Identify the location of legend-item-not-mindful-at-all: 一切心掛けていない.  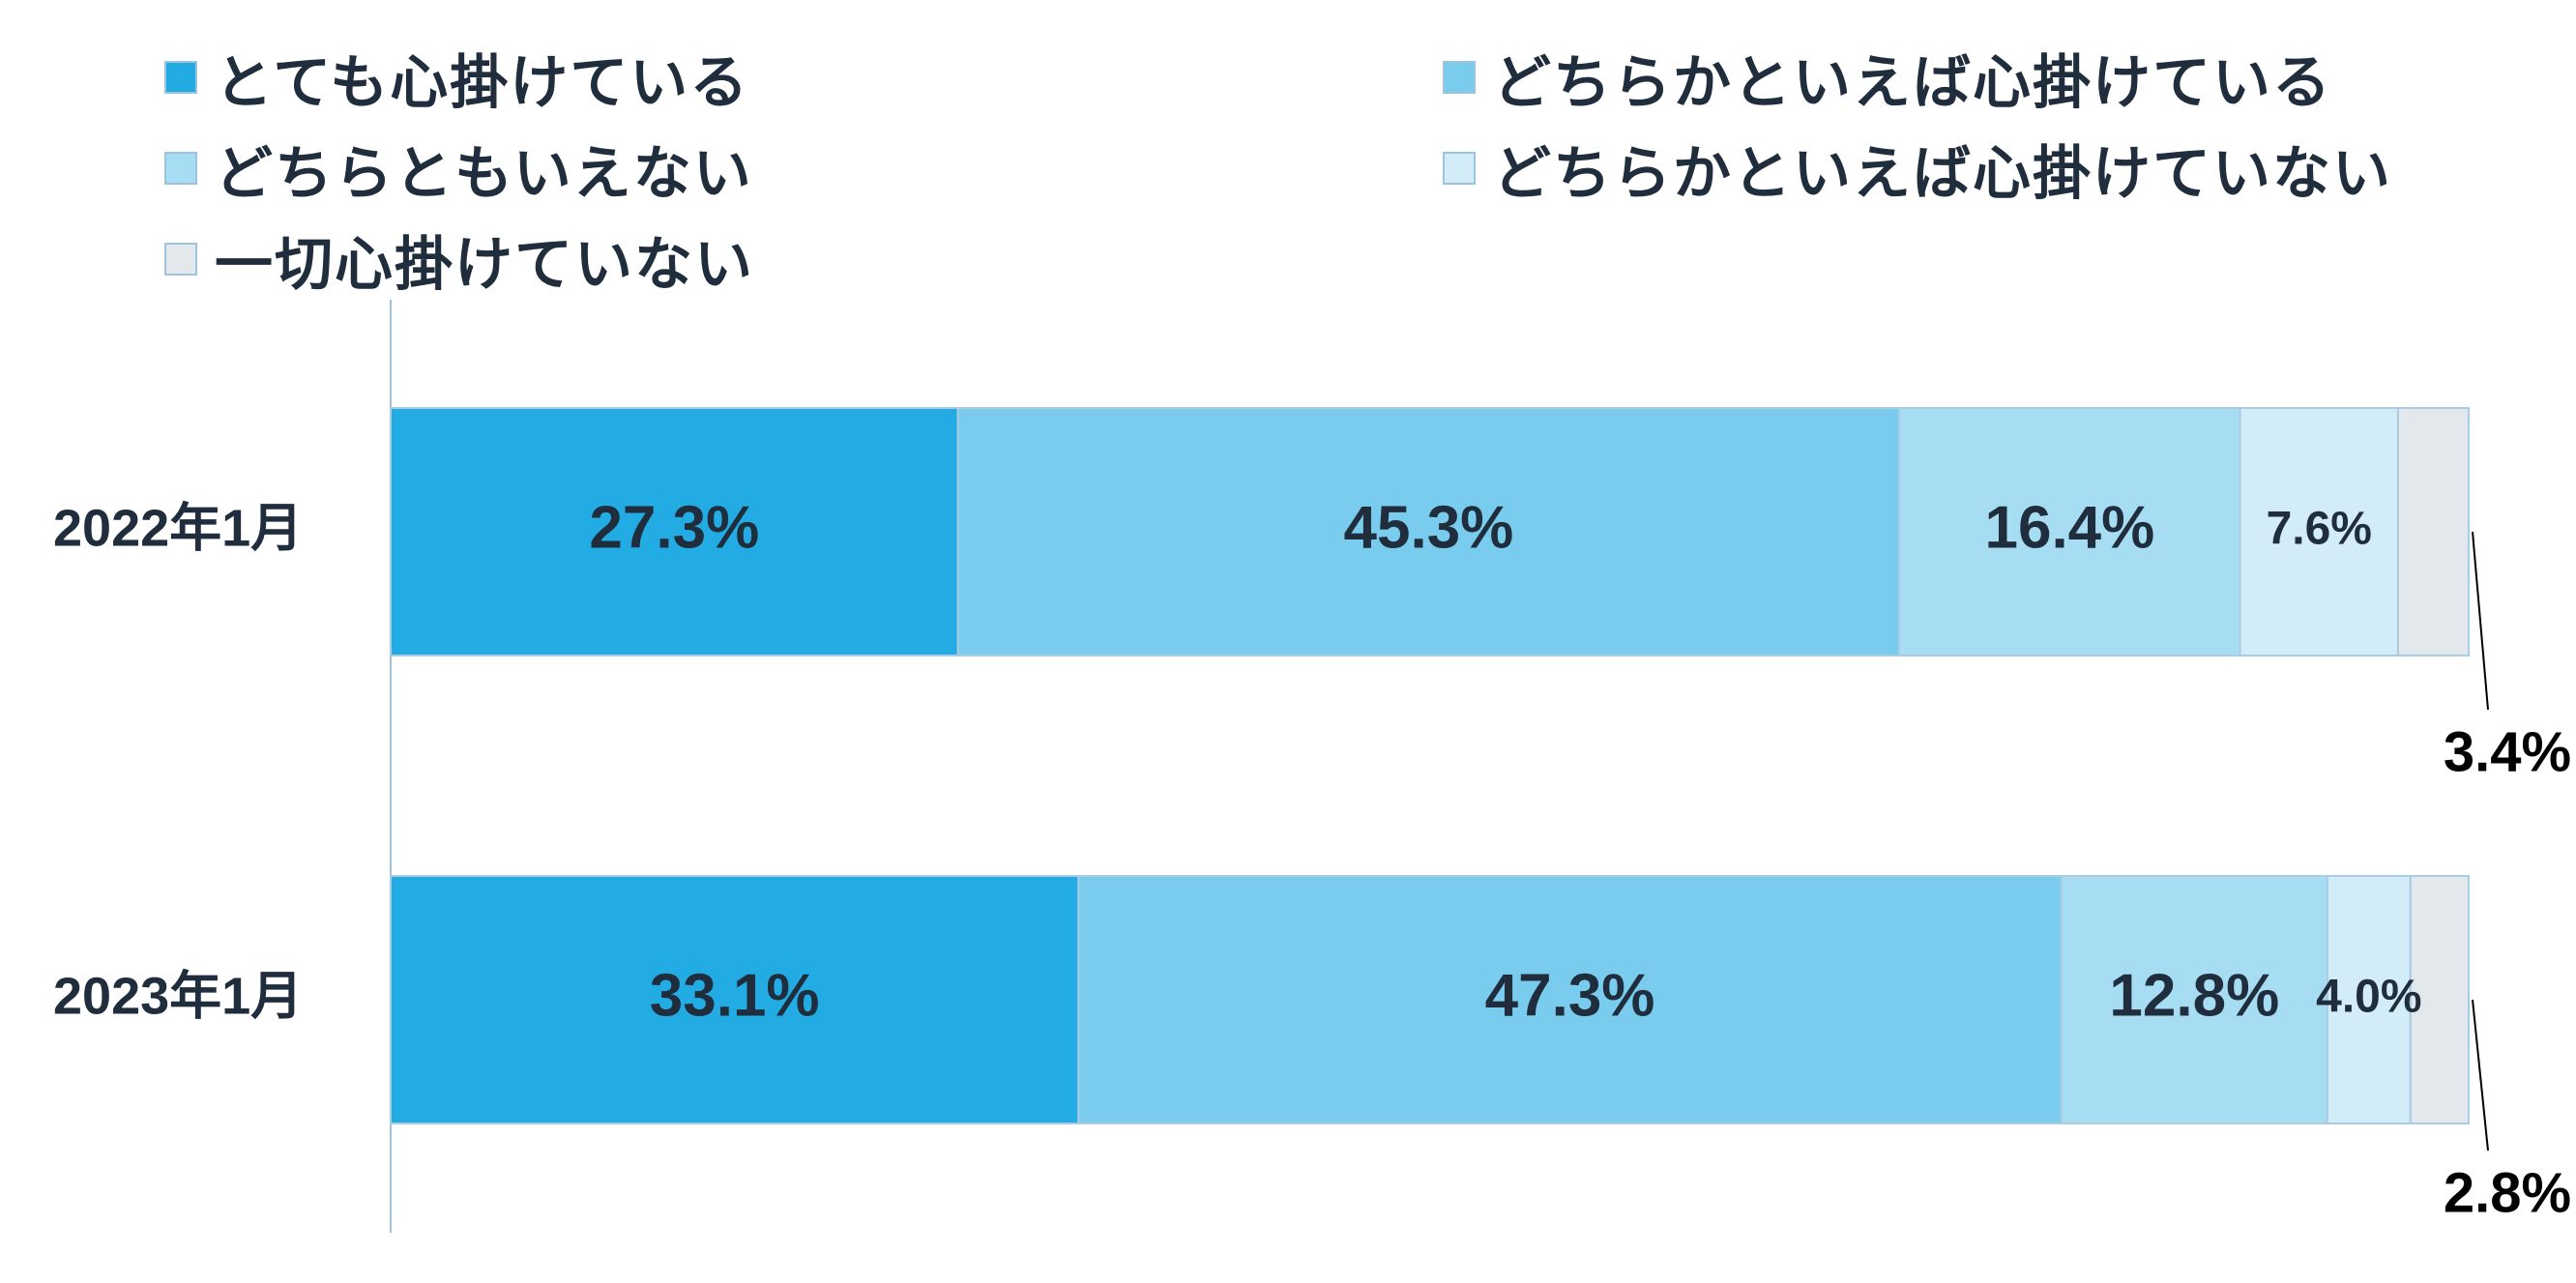
(459, 259).